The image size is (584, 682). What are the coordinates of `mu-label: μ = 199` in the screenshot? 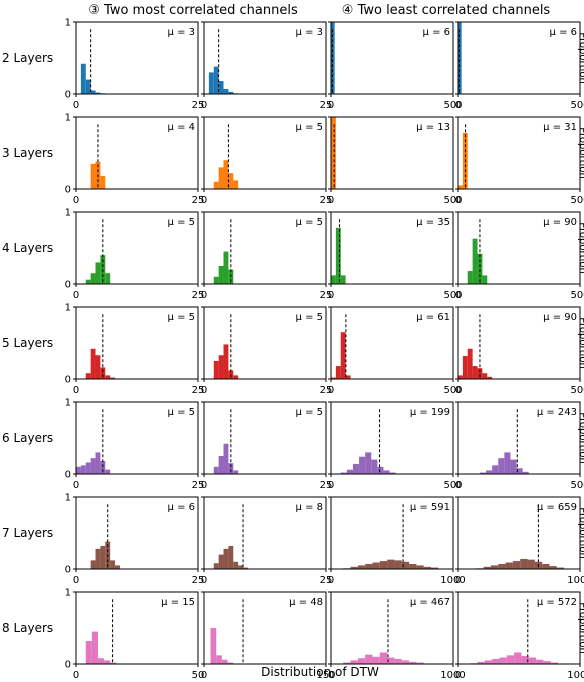 It's located at (430, 412).